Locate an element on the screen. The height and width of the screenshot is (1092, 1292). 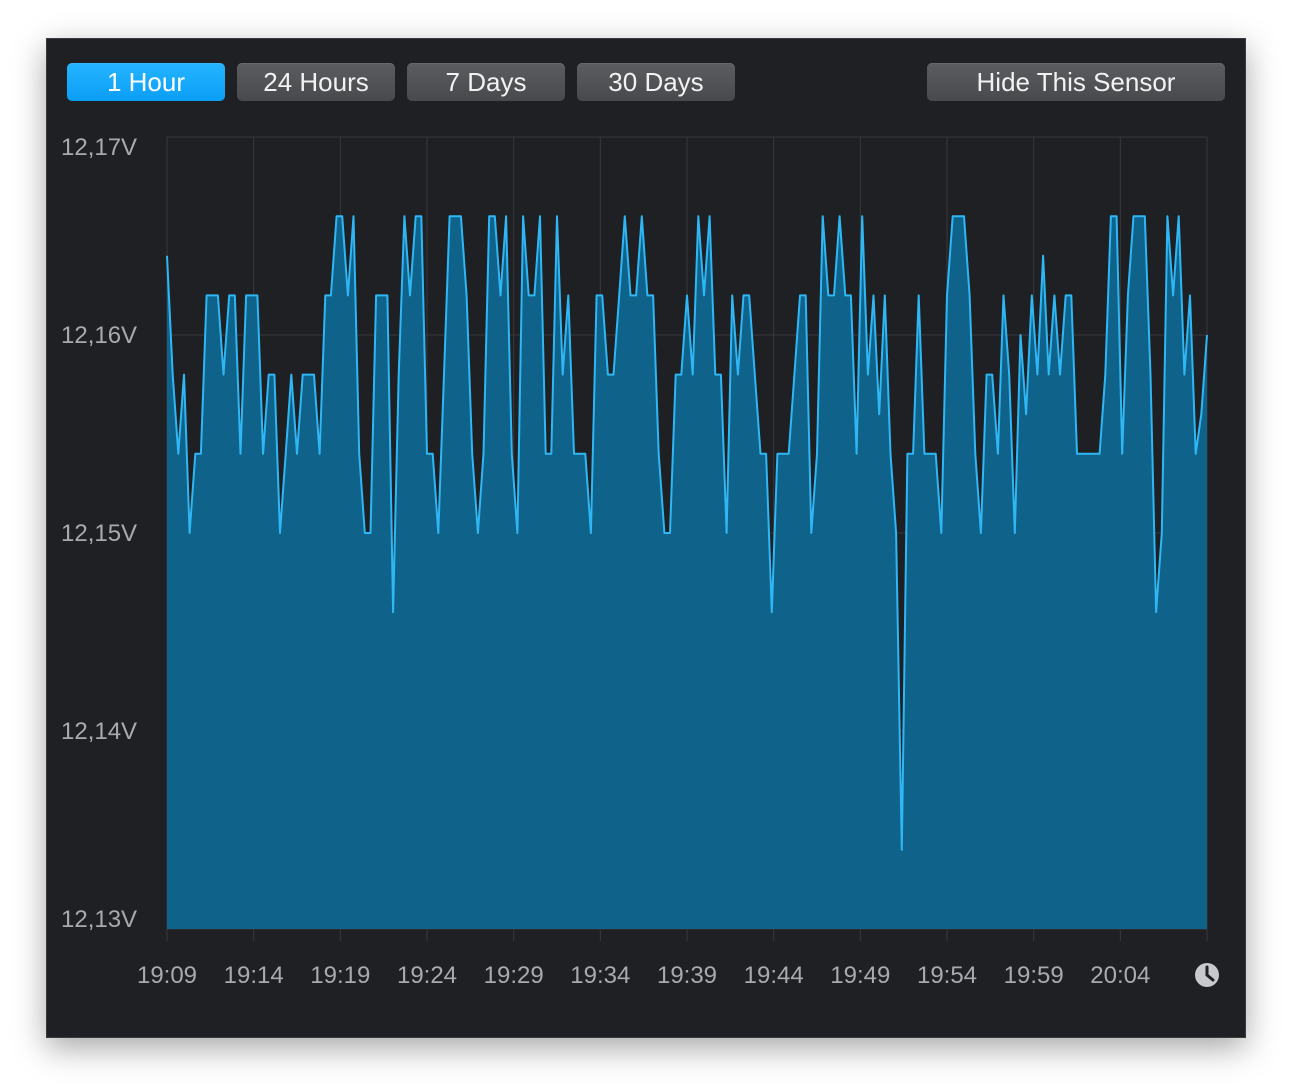
y-tick-label: 12,13V is located at coordinates (99, 919).